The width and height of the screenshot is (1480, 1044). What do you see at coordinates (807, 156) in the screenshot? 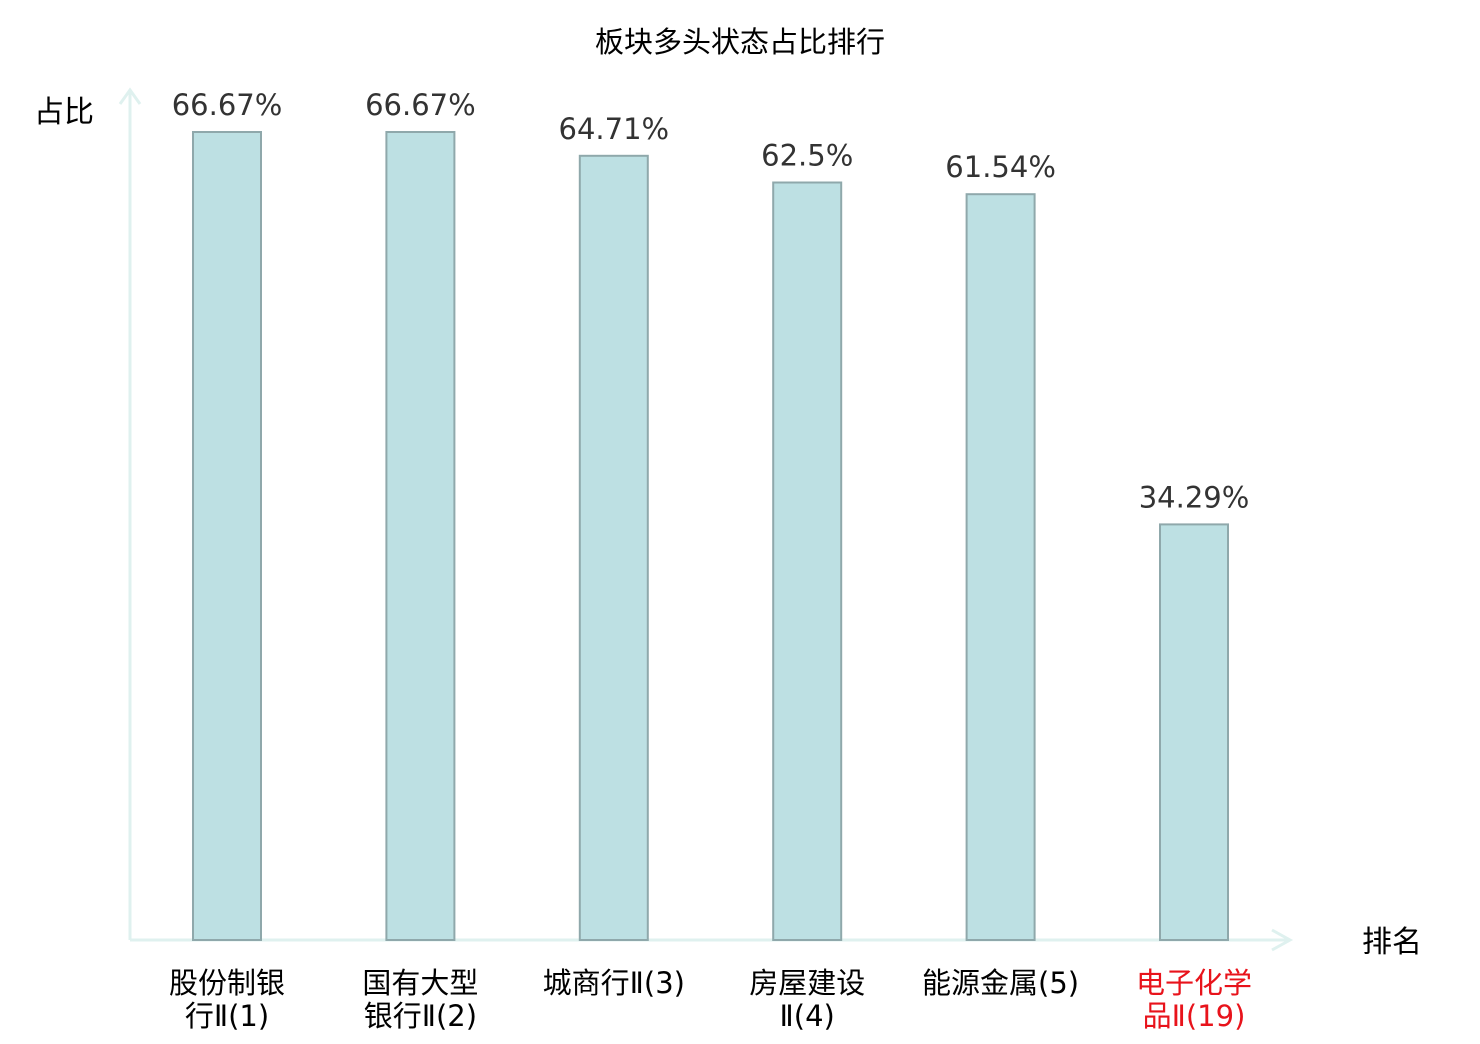
I see `bar-value-label: 62.5%` at bounding box center [807, 156].